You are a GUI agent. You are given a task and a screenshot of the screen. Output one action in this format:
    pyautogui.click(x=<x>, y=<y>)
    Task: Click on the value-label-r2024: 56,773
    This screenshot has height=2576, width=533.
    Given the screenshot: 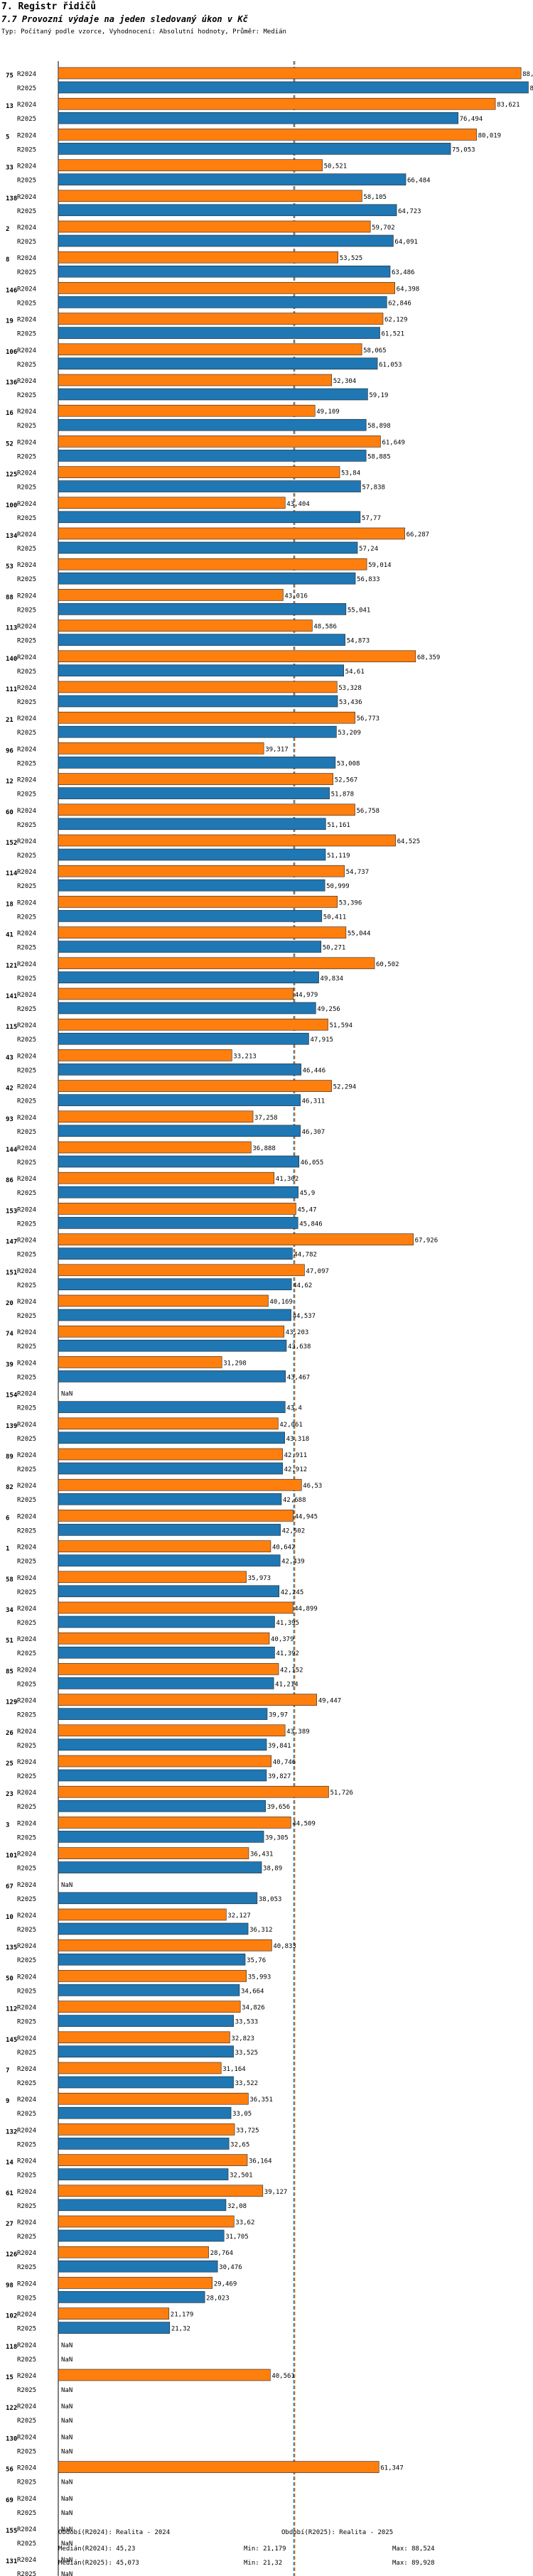 What is the action you would take?
    pyautogui.click(x=368, y=719)
    